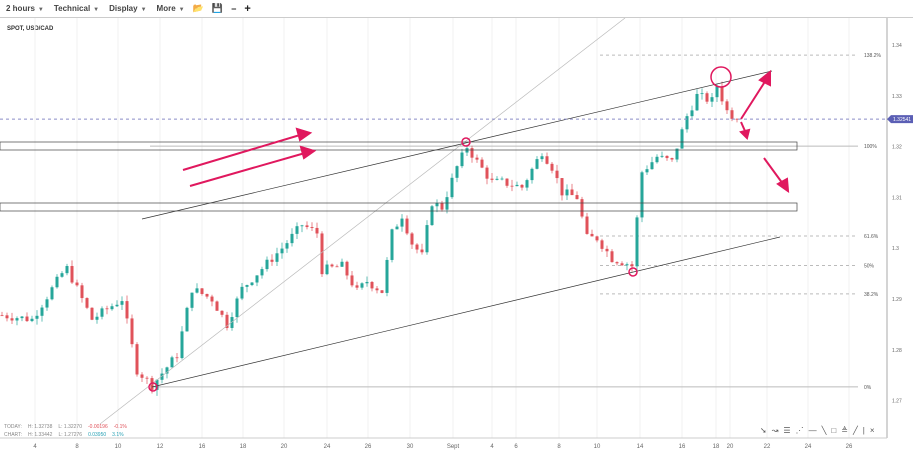  Describe the element at coordinates (763, 430) in the screenshot. I see `pointer-icon: ➘` at that location.